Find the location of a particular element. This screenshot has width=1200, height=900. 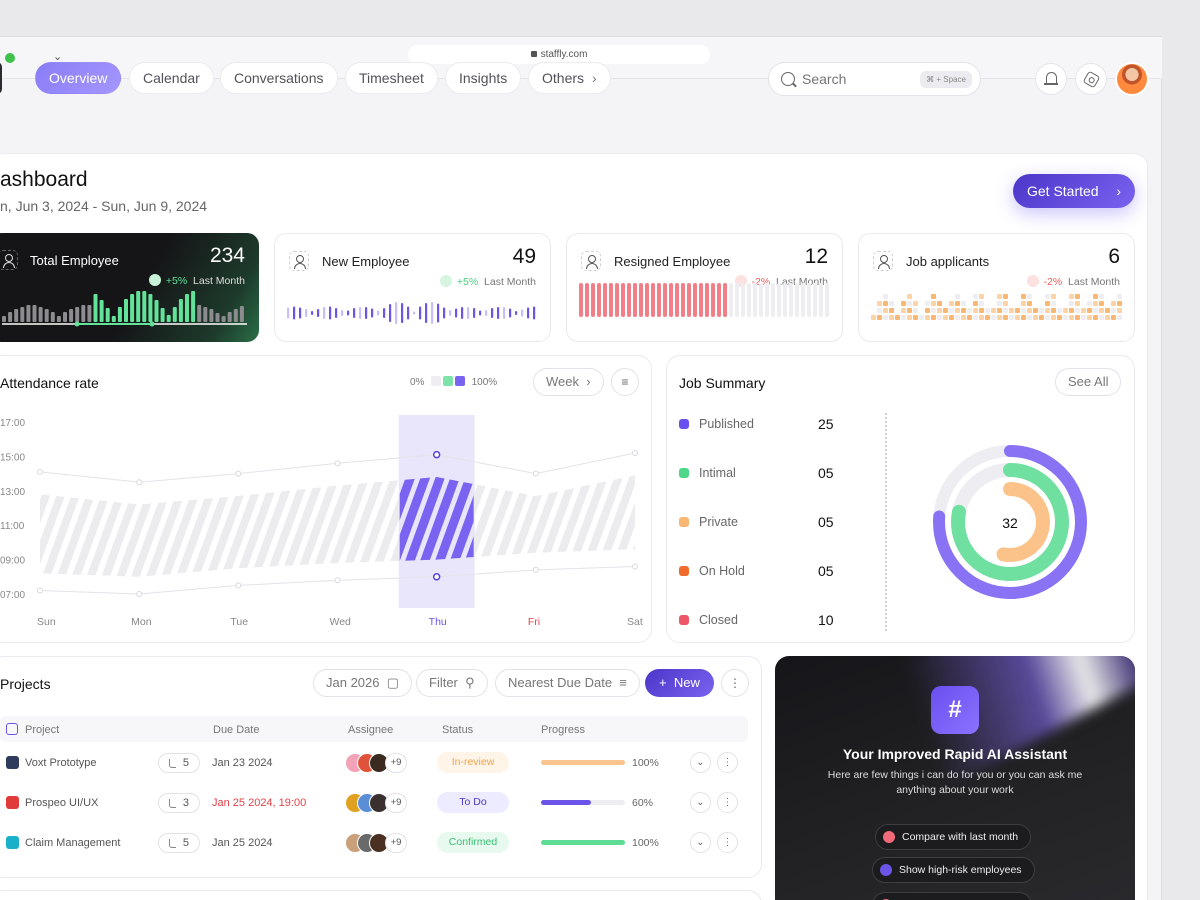

column-header: Due Date is located at coordinates (236, 730).